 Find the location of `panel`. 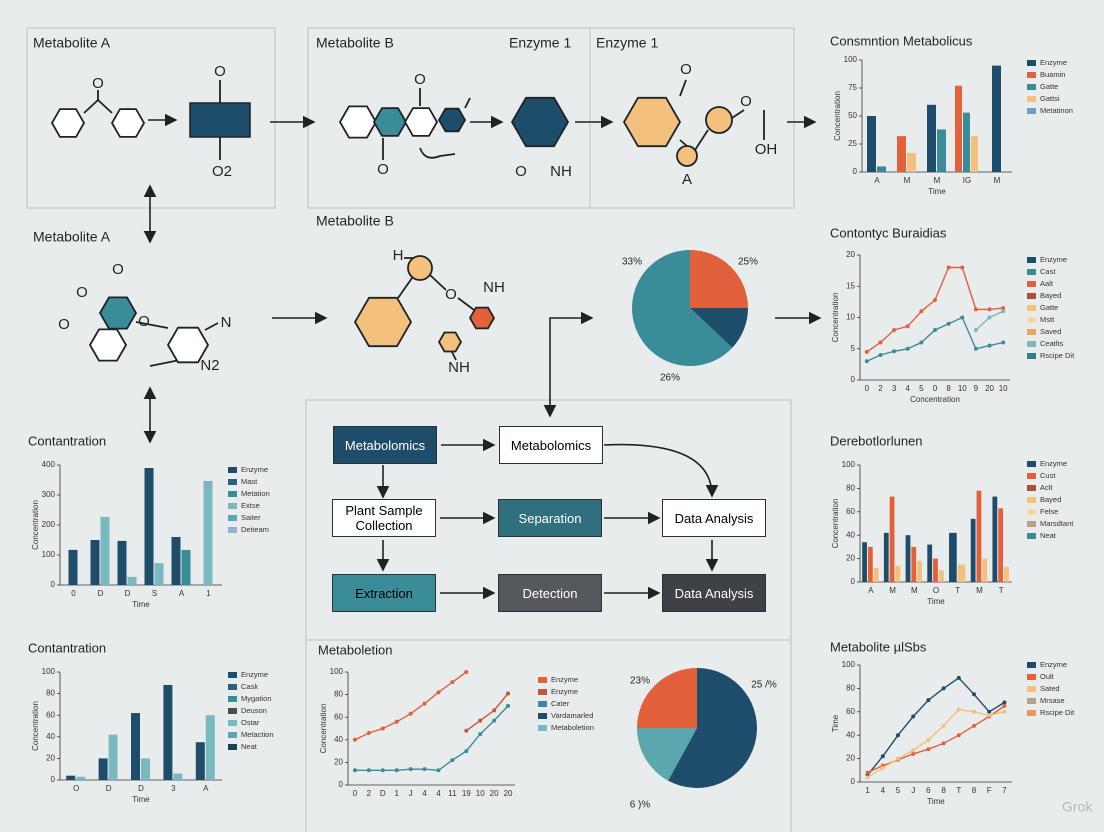

panel is located at coordinates (548, 735).